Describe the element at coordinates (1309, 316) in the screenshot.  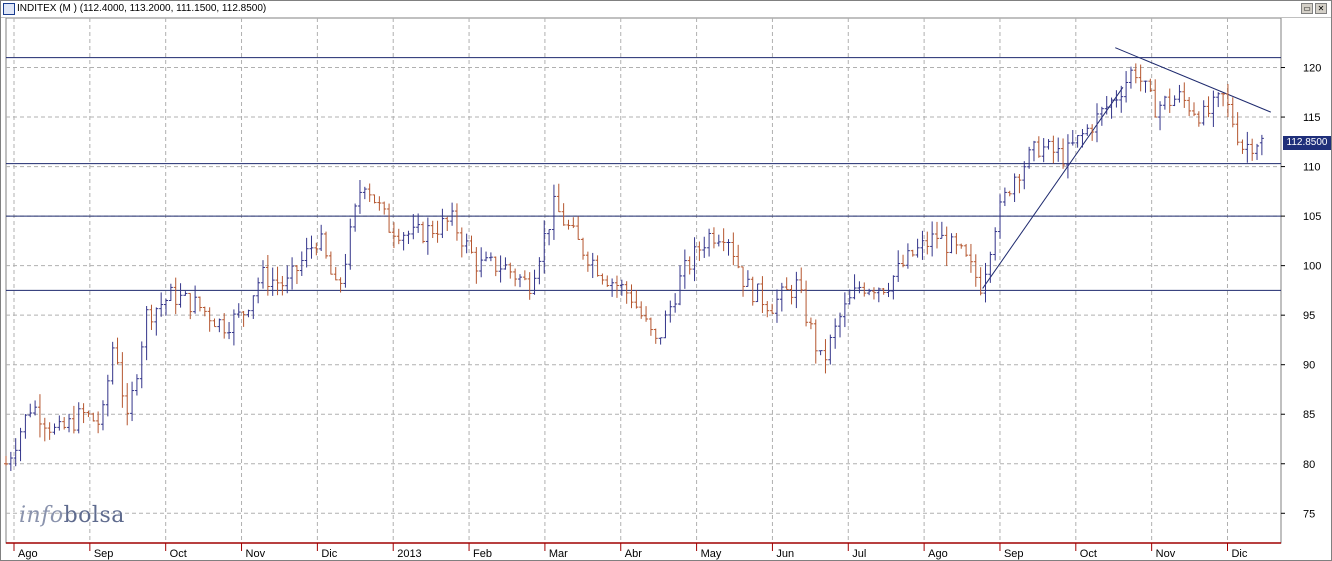
I see `y-tick-label: 95` at that location.